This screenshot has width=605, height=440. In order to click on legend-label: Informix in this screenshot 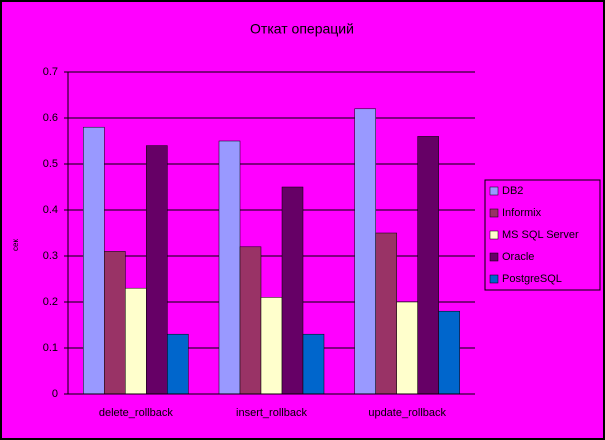, I will do `click(522, 213)`.